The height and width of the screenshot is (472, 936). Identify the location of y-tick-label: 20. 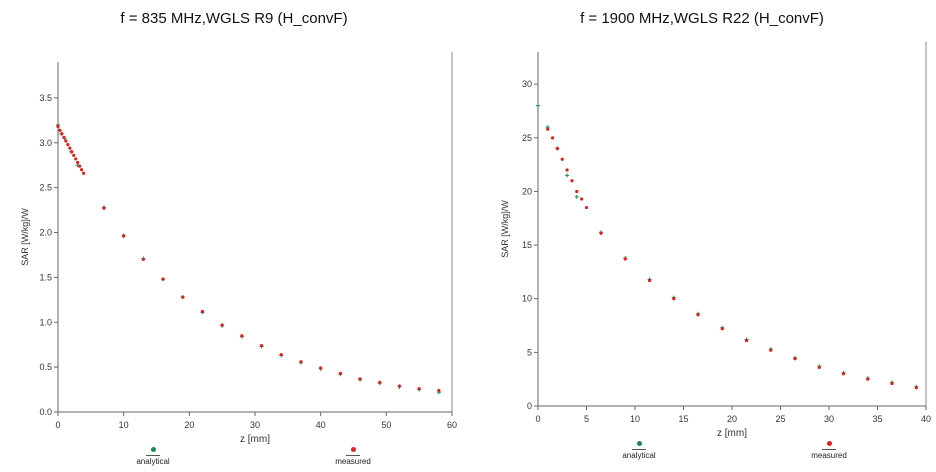
(527, 191).